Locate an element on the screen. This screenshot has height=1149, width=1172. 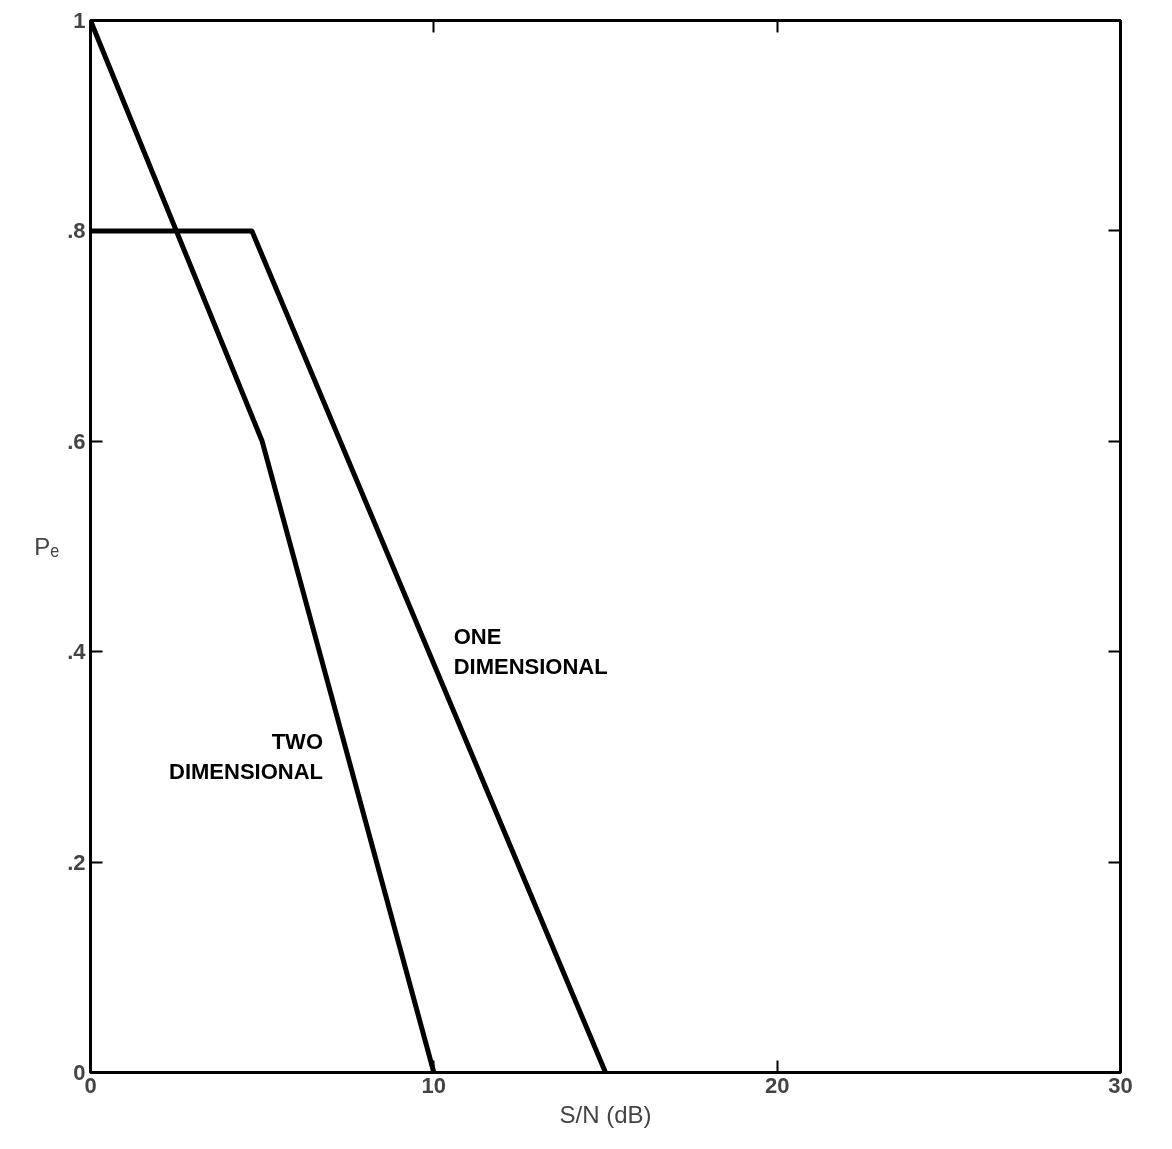
x-tick-label: 10 is located at coordinates (434, 1085).